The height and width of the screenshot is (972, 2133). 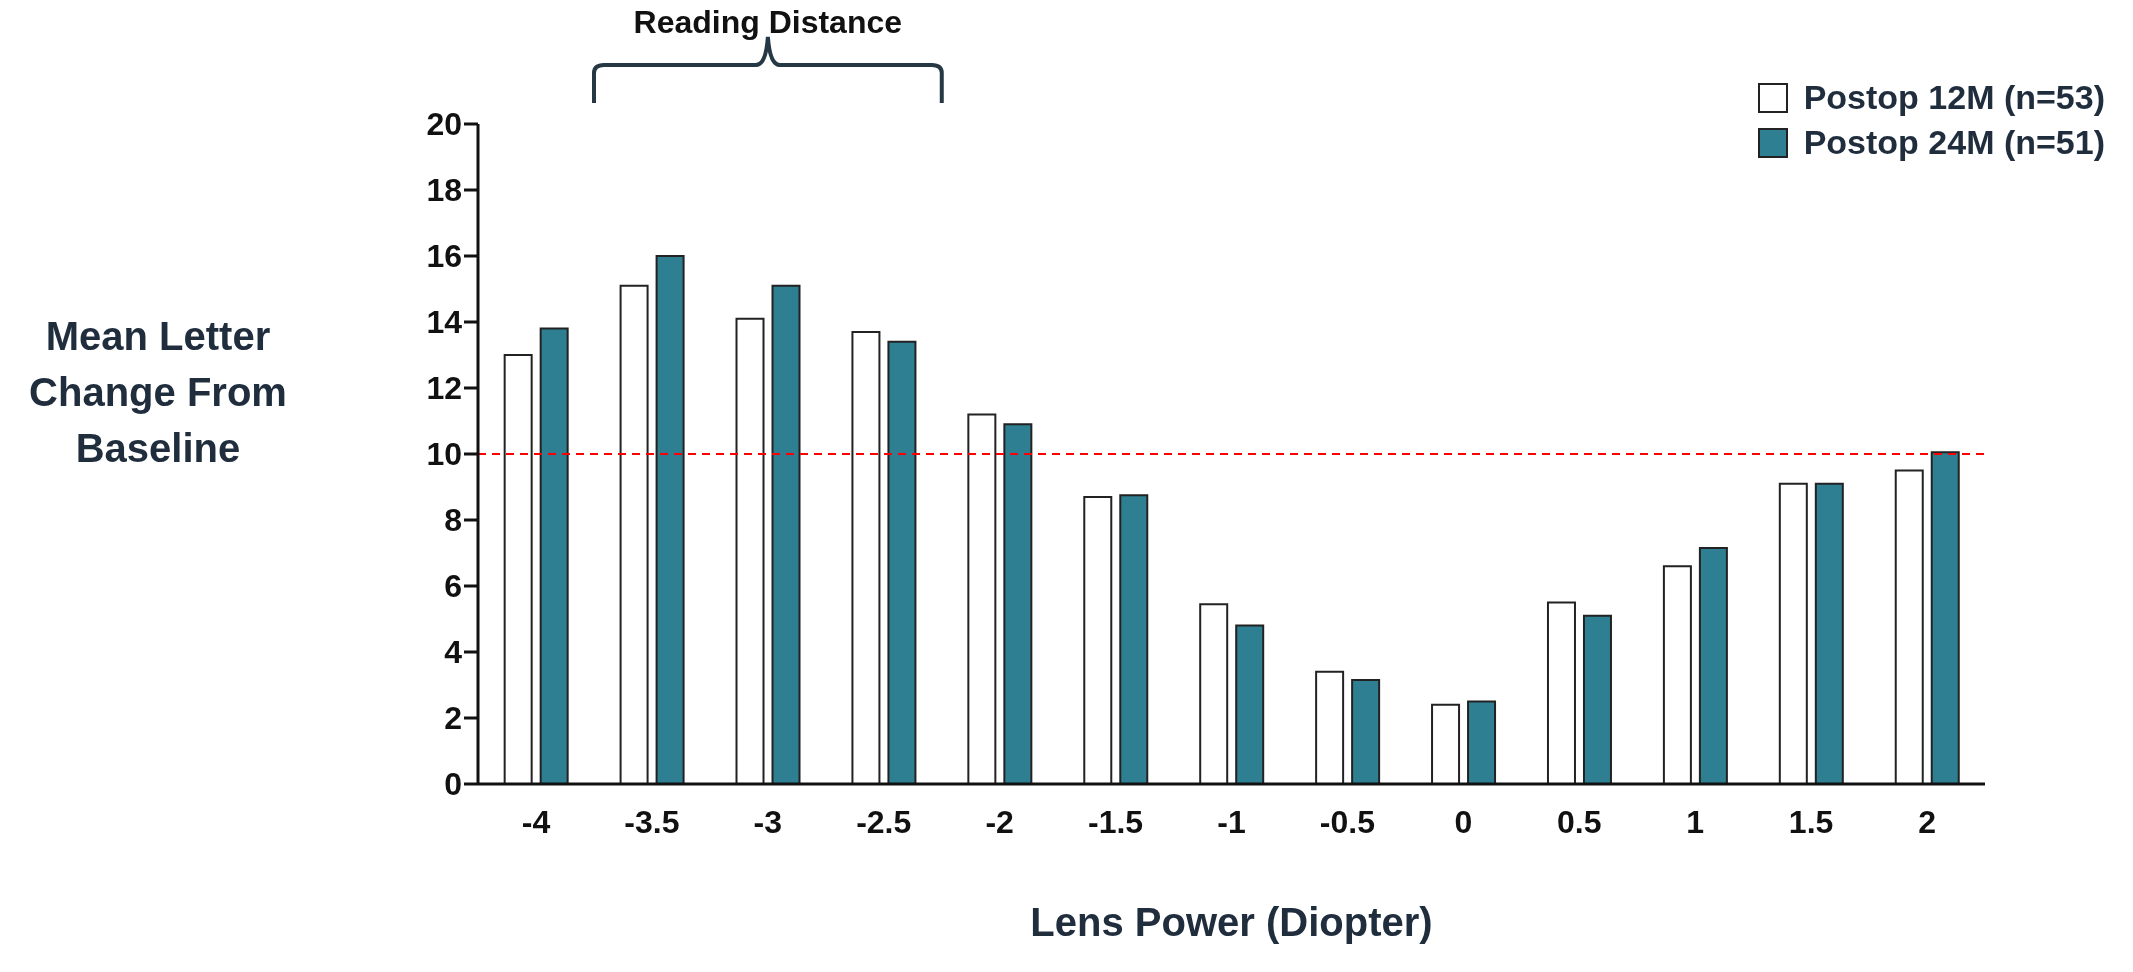 What do you see at coordinates (884, 821) in the screenshot?
I see `x-tick-label: -2.5` at bounding box center [884, 821].